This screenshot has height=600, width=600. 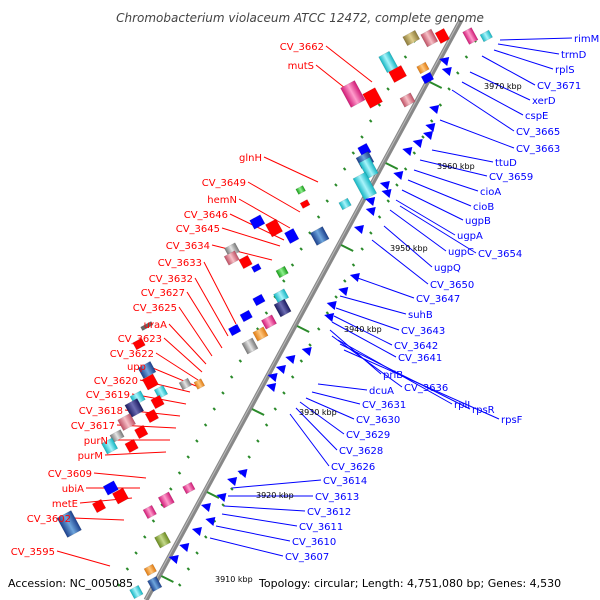 I want to click on gene-label: suhB, so click(x=420, y=315).